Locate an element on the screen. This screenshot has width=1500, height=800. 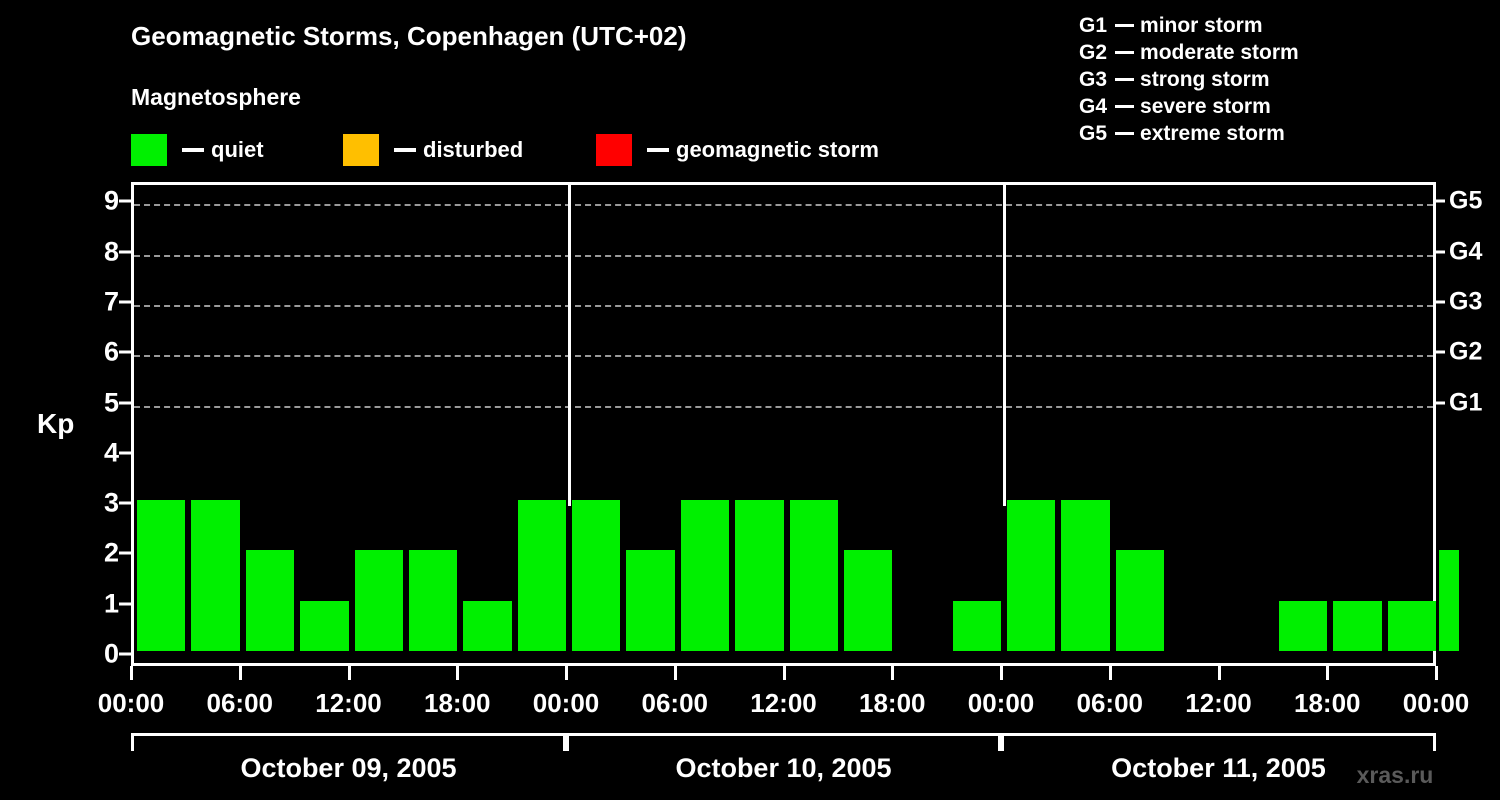
g-axis-label-G1: G1 is located at coordinates (1466, 402).